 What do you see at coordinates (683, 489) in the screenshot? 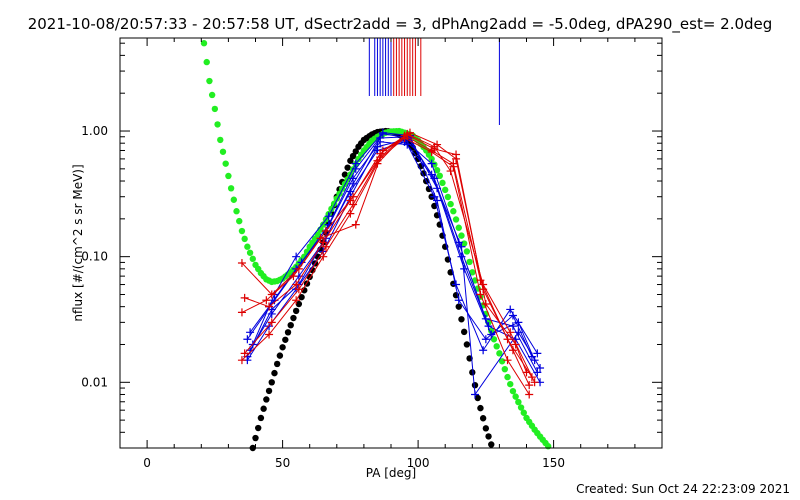
I see `created-timestamp: Created: Sun Oct 24 22:23:09 2021` at bounding box center [683, 489].